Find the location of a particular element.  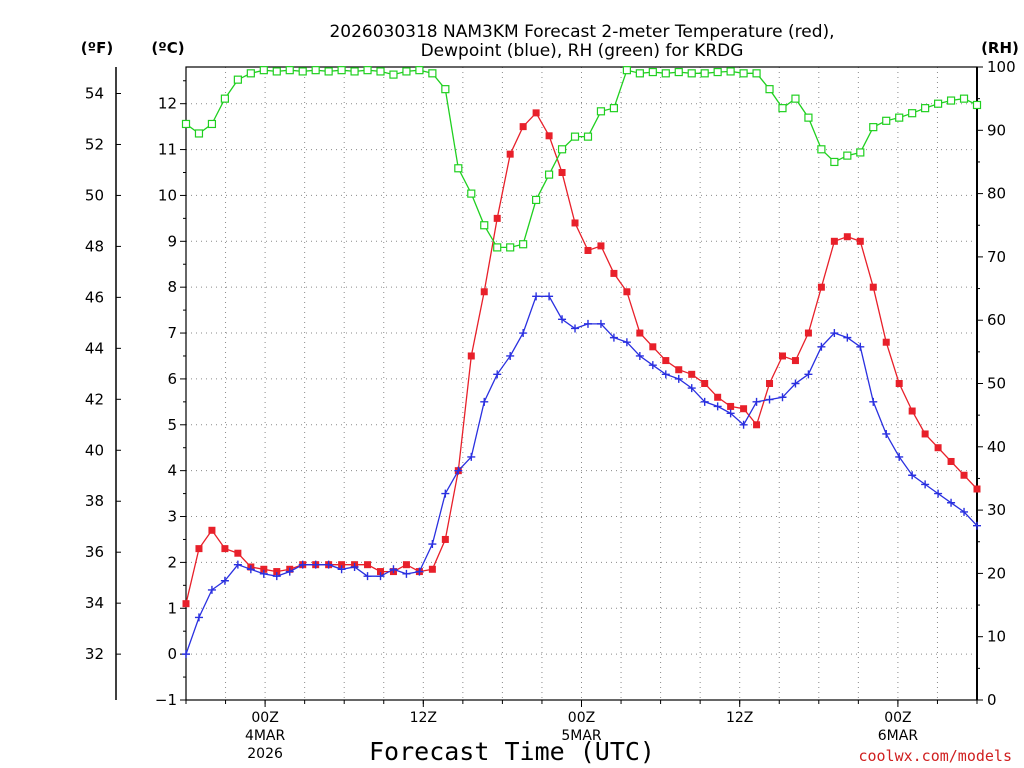

fahrenheit-tick-label-3: 38 is located at coordinates (94, 501).